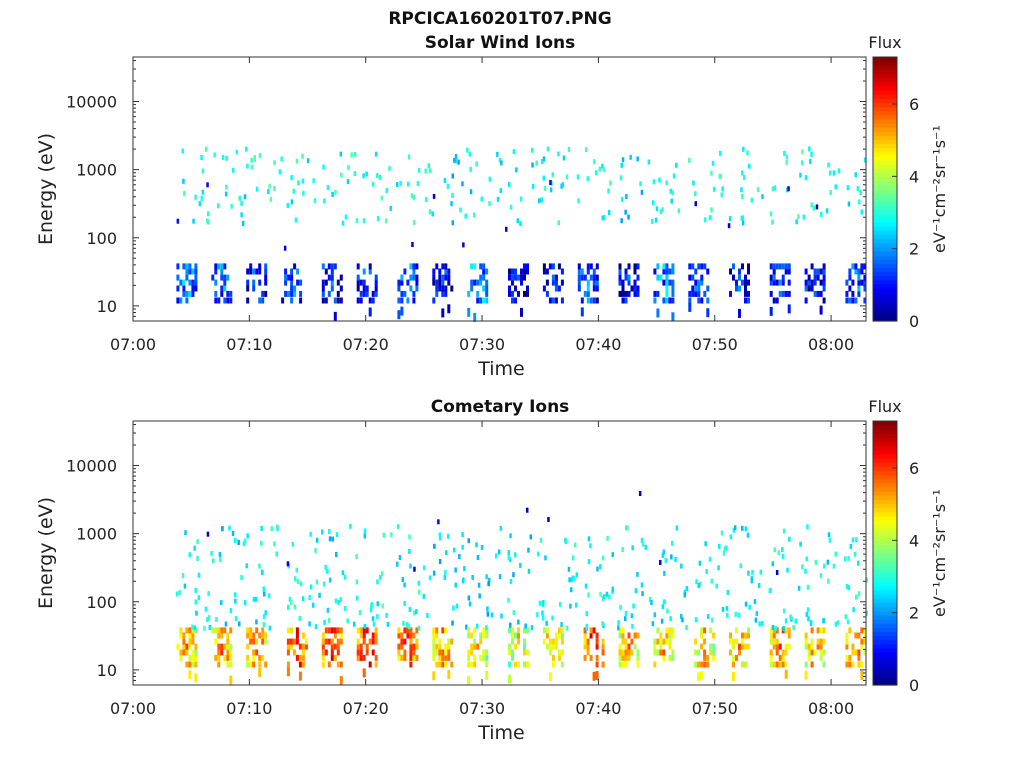 This screenshot has width=1024, height=768. I want to click on x-tick-label: 07:30, so click(482, 708).